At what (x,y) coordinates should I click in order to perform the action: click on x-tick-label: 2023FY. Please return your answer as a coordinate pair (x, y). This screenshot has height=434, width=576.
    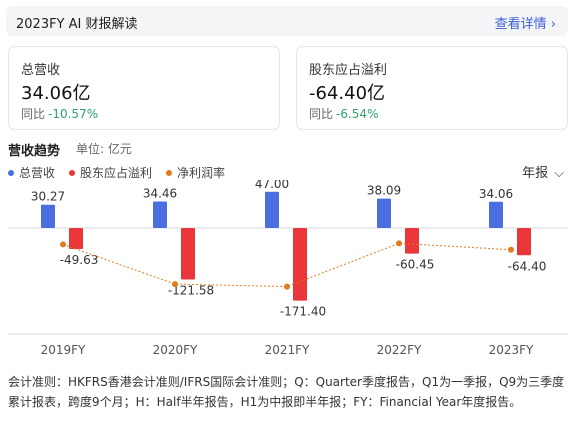
    Looking at the image, I should click on (511, 350).